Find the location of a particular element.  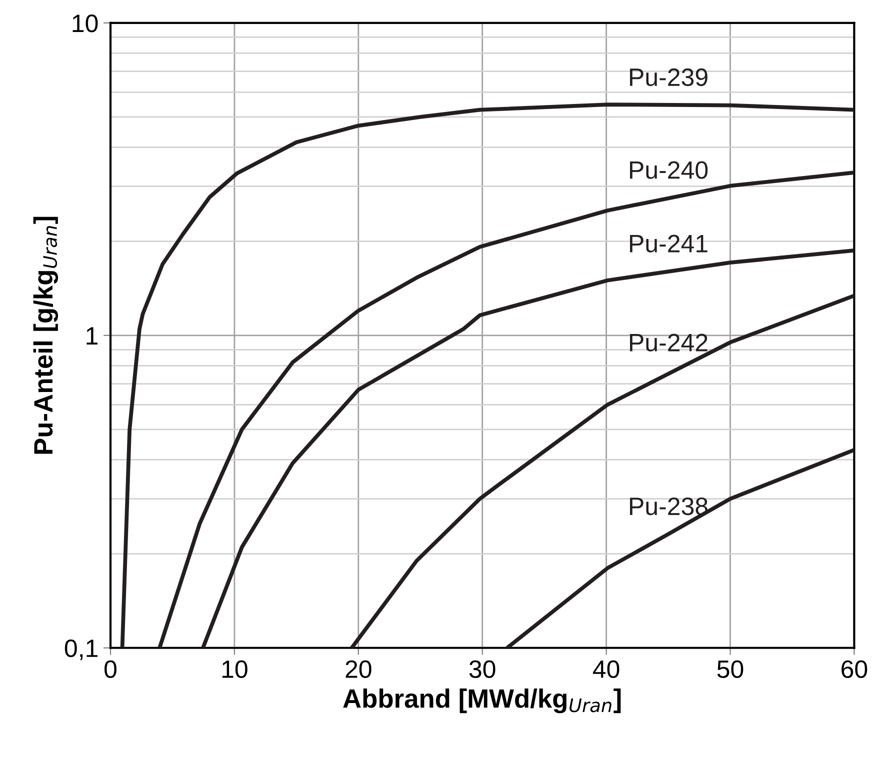

series-label: Pu-242 is located at coordinates (669, 343).